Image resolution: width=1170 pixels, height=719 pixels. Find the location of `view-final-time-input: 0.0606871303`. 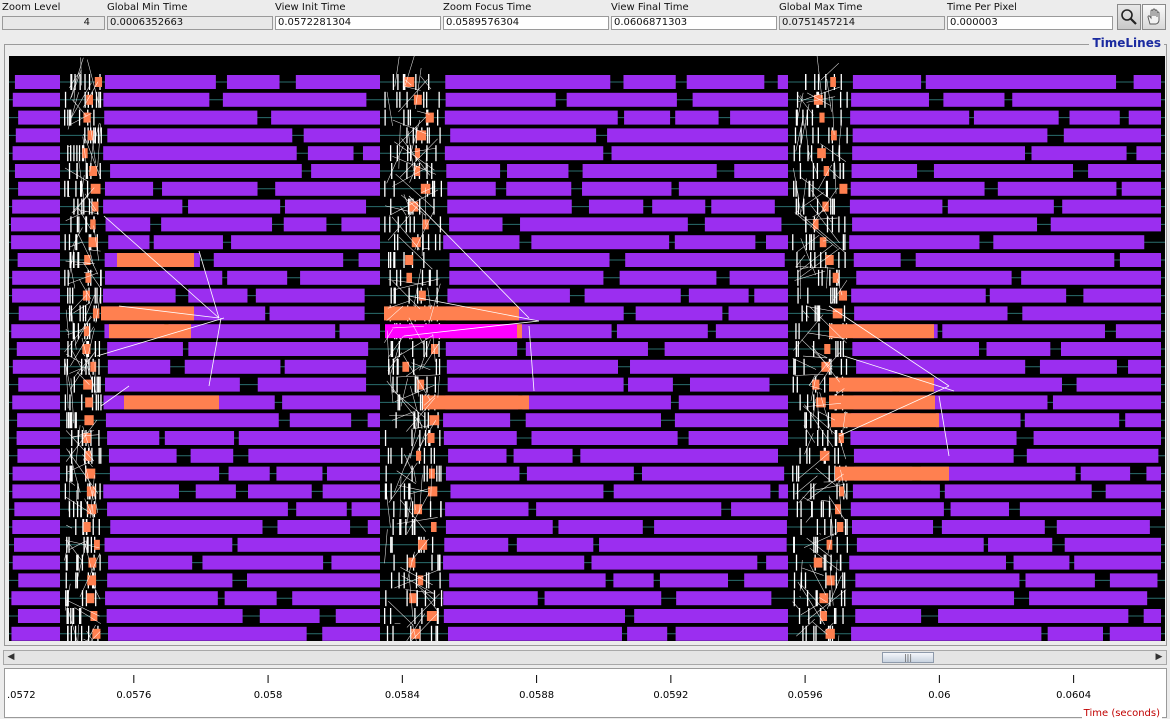

view-final-time-input: 0.0606871303 is located at coordinates (694, 23).